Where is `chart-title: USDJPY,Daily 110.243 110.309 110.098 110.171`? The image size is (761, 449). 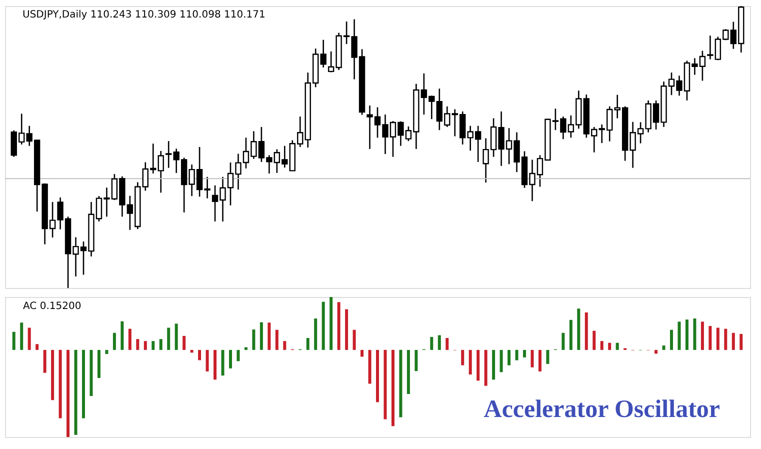
chart-title: USDJPY,Daily 110.243 110.309 110.098 110.171 is located at coordinates (144, 14).